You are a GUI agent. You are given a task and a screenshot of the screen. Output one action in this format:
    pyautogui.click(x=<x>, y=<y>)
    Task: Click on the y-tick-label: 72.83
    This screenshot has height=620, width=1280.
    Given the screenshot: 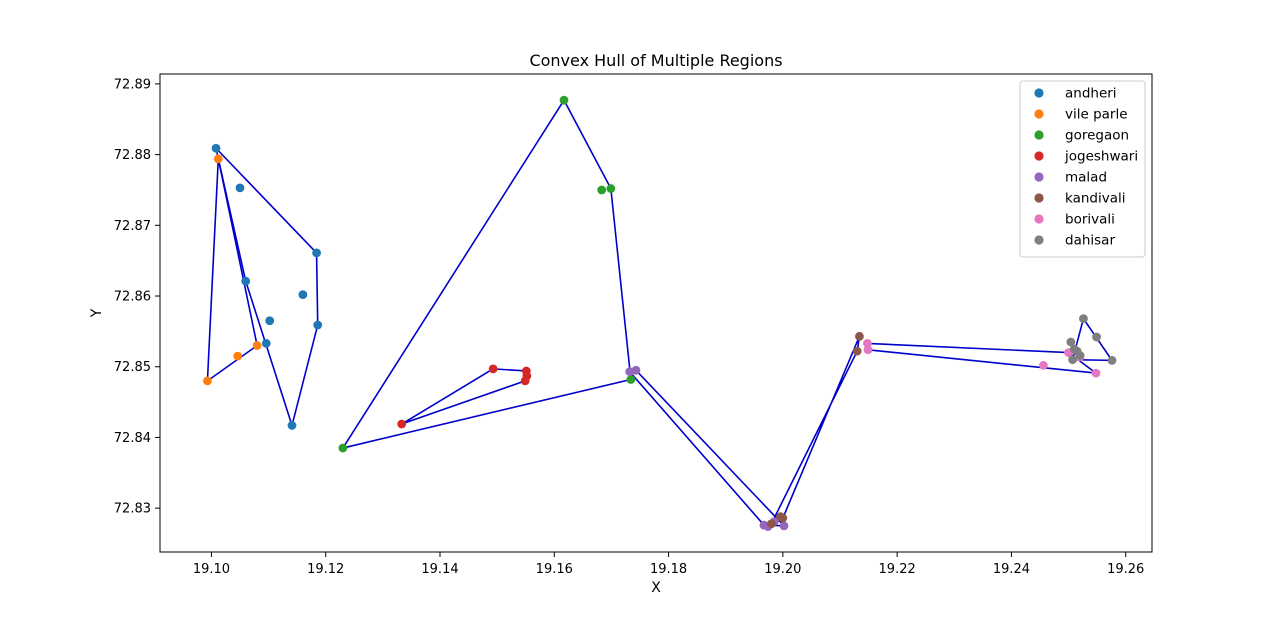 What is the action you would take?
    pyautogui.click(x=132, y=509)
    